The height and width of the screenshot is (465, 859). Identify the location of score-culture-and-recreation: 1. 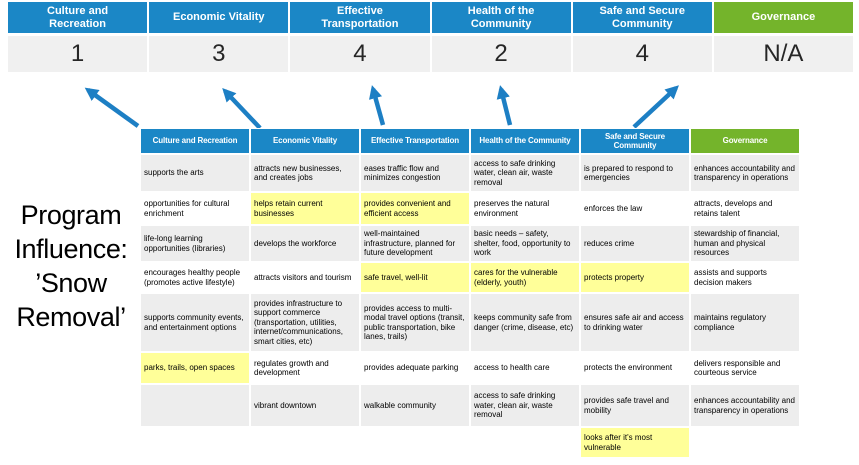
(78, 54).